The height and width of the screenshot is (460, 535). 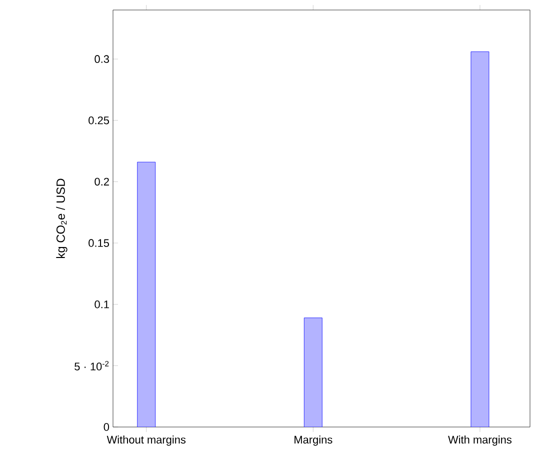 I want to click on x-tick-label: Margins, so click(x=313, y=441).